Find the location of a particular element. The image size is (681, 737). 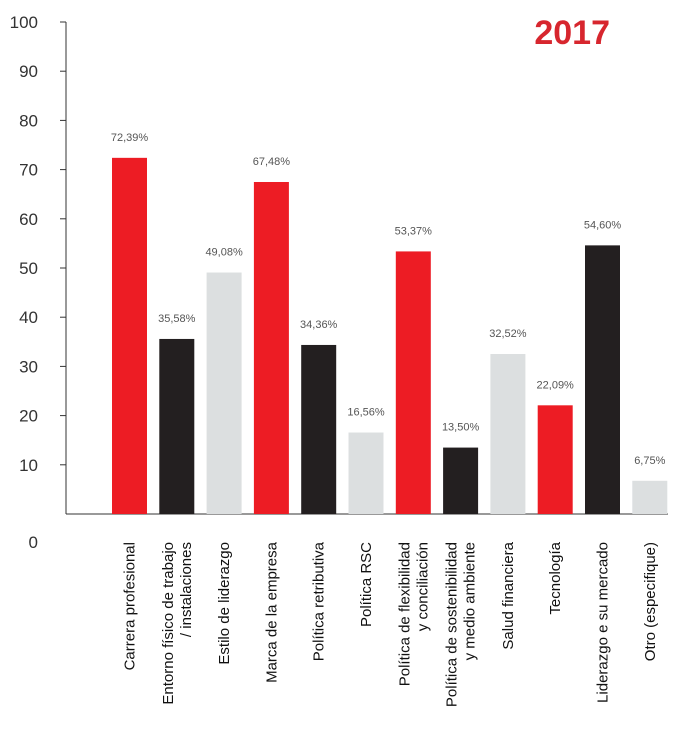

category-label: Entorno físico de trabajo / instalaciones is located at coordinates (177, 623).